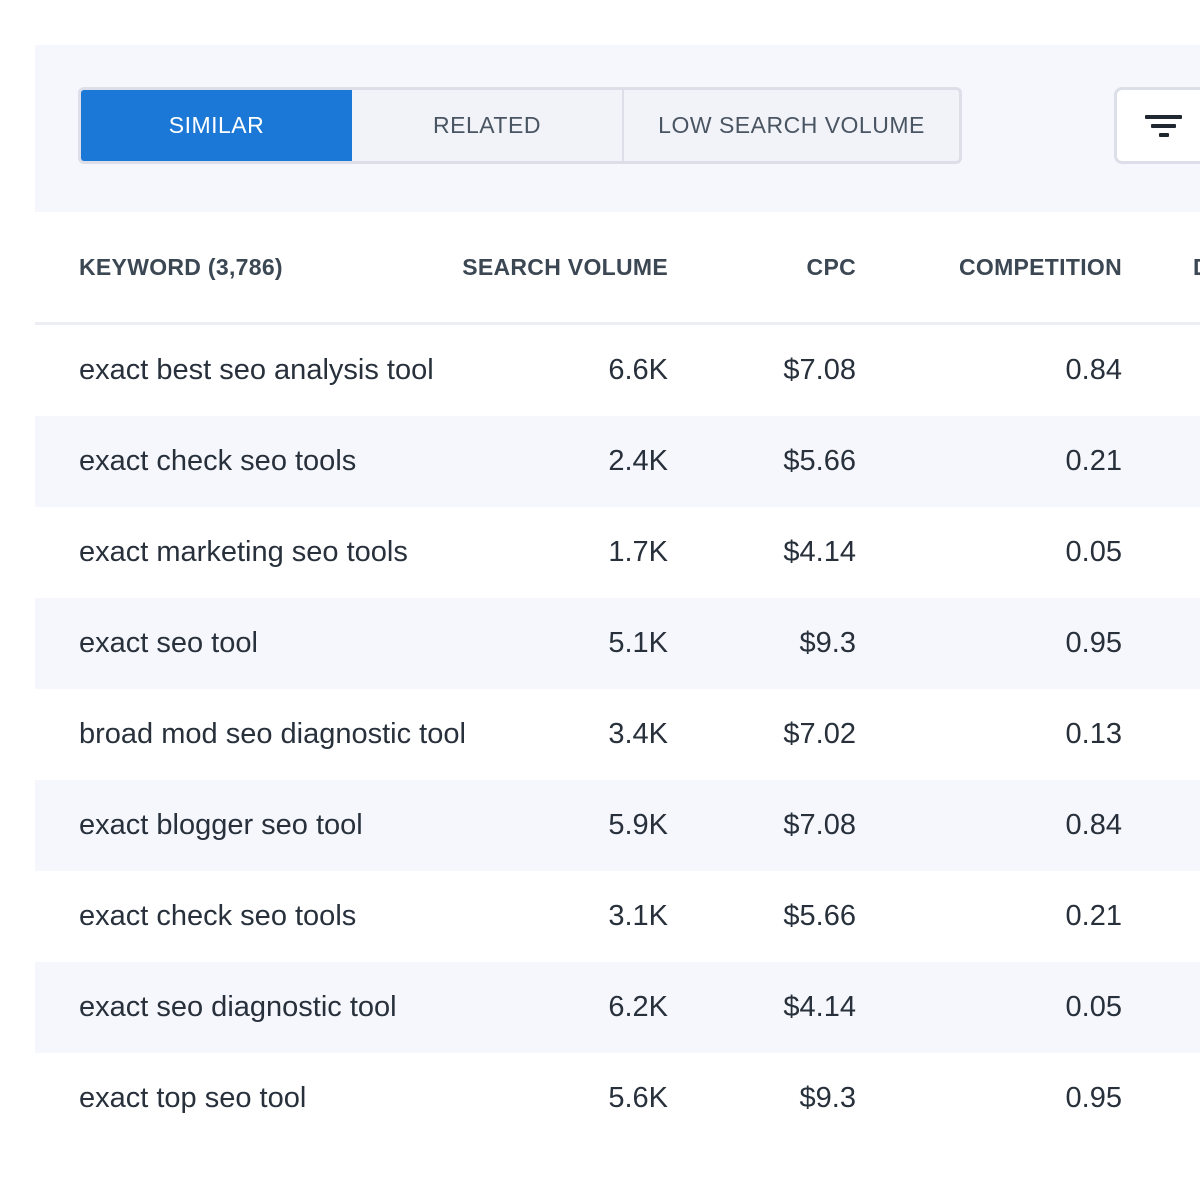 This screenshot has width=1200, height=1200. I want to click on header-cpc: CPC, so click(831, 266).